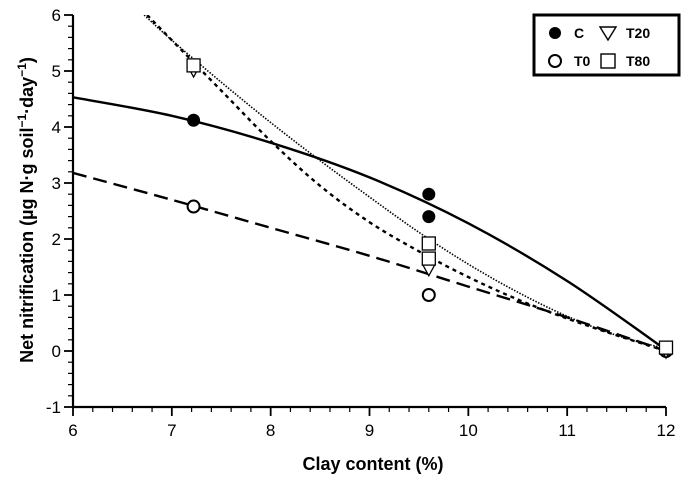 This screenshot has width=686, height=477. I want to click on y-tick-label: -1, so click(53, 407).